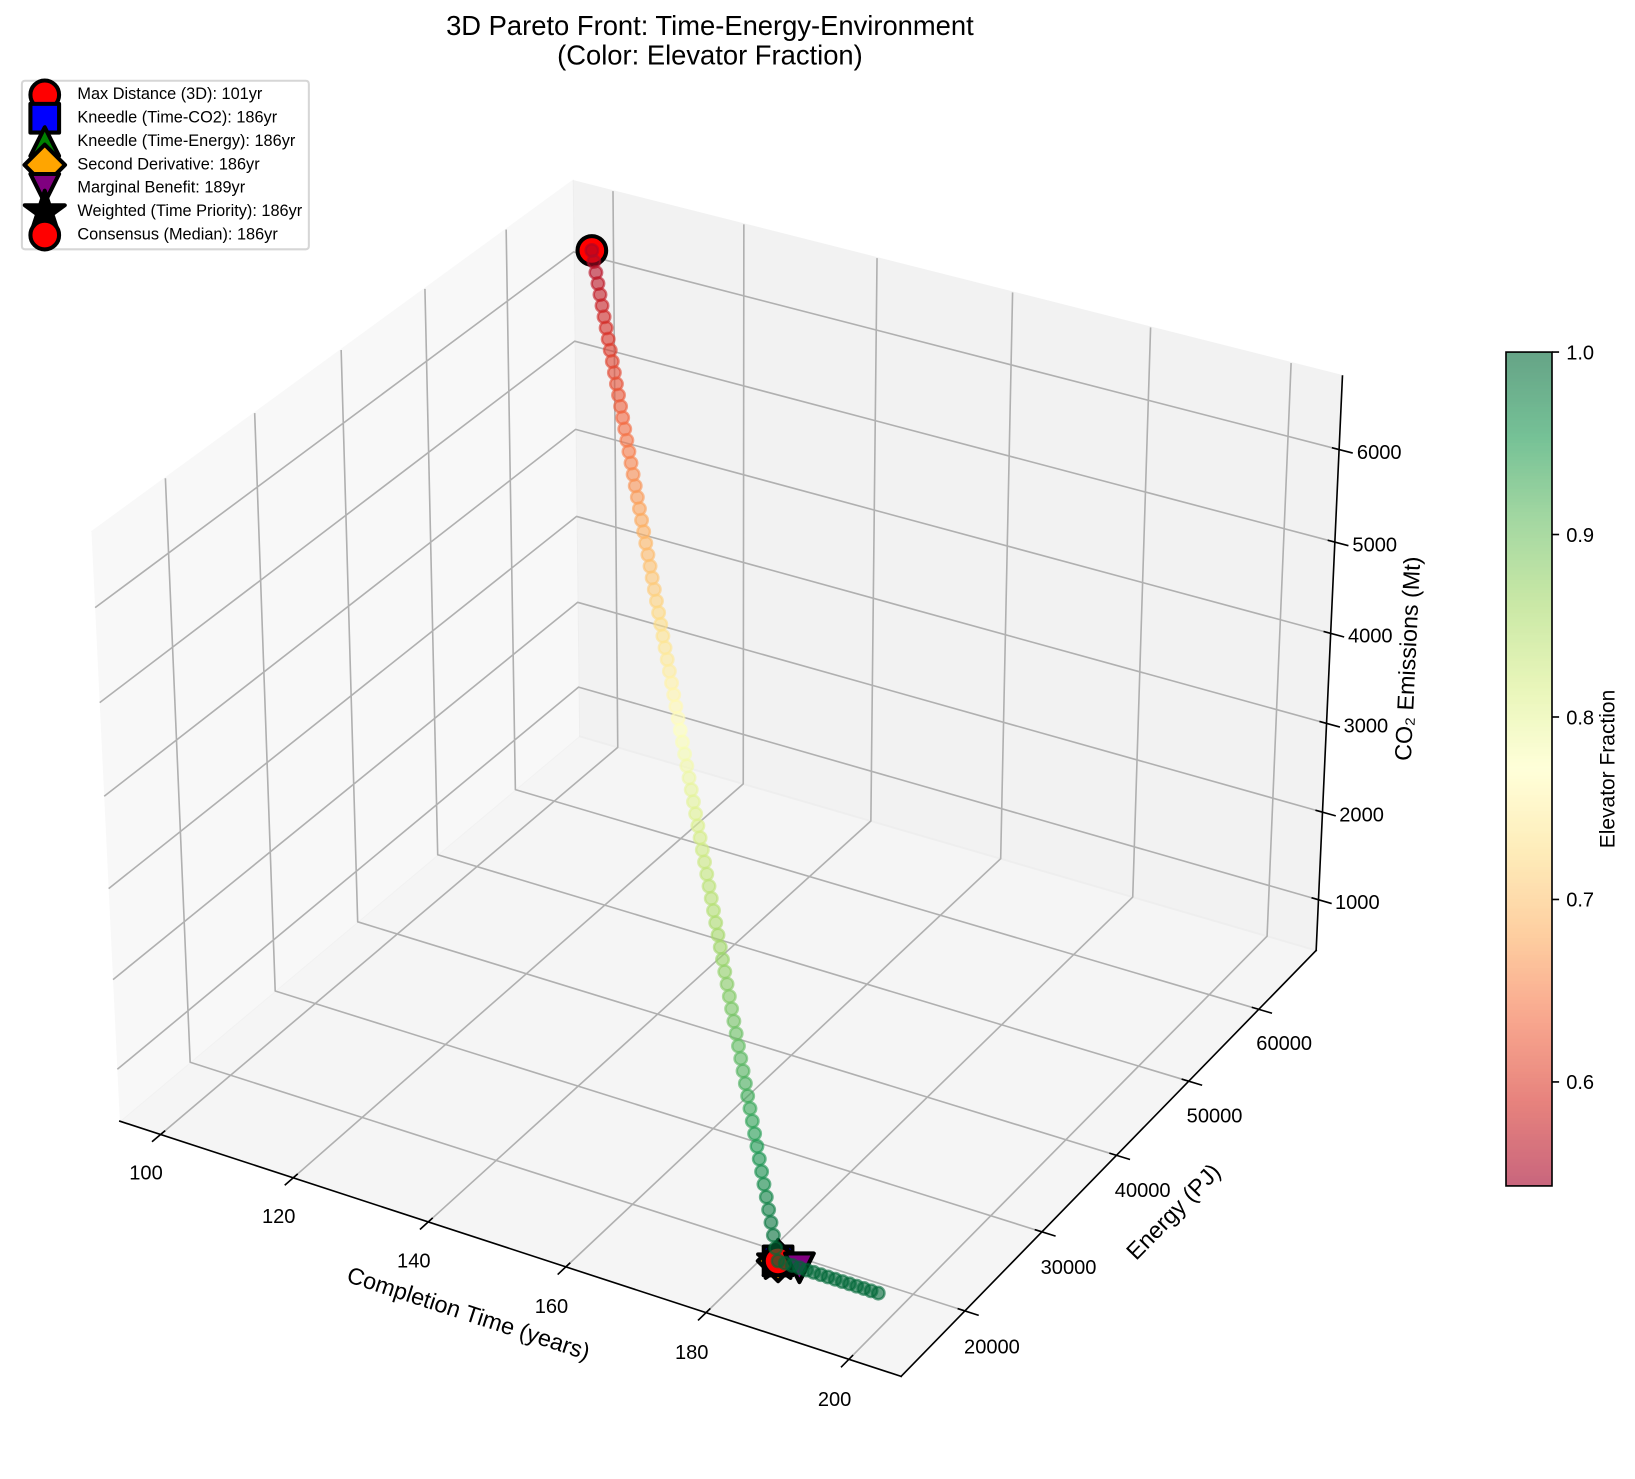 Image resolution: width=1635 pixels, height=1479 pixels. What do you see at coordinates (834, 1400) in the screenshot?
I see `svg-text: 200` at bounding box center [834, 1400].